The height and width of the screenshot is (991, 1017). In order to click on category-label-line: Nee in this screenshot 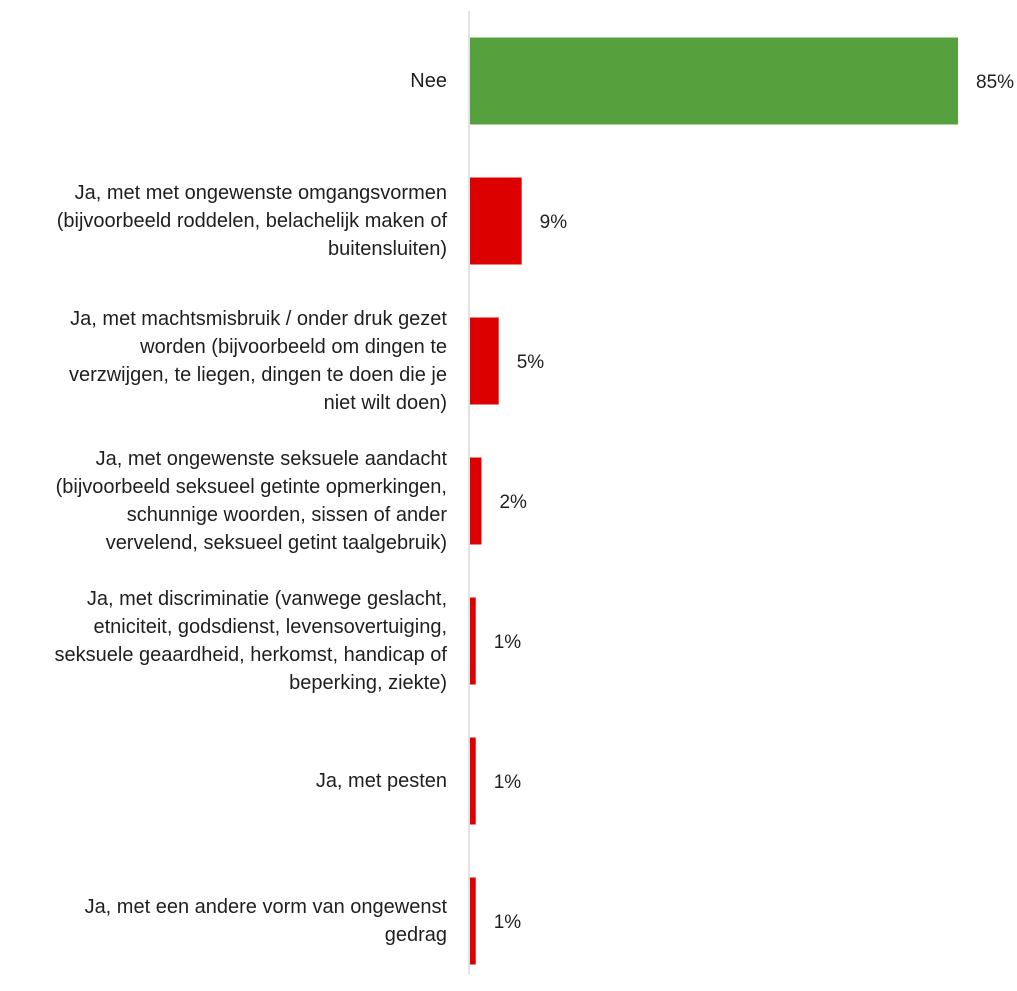, I will do `click(428, 81)`.